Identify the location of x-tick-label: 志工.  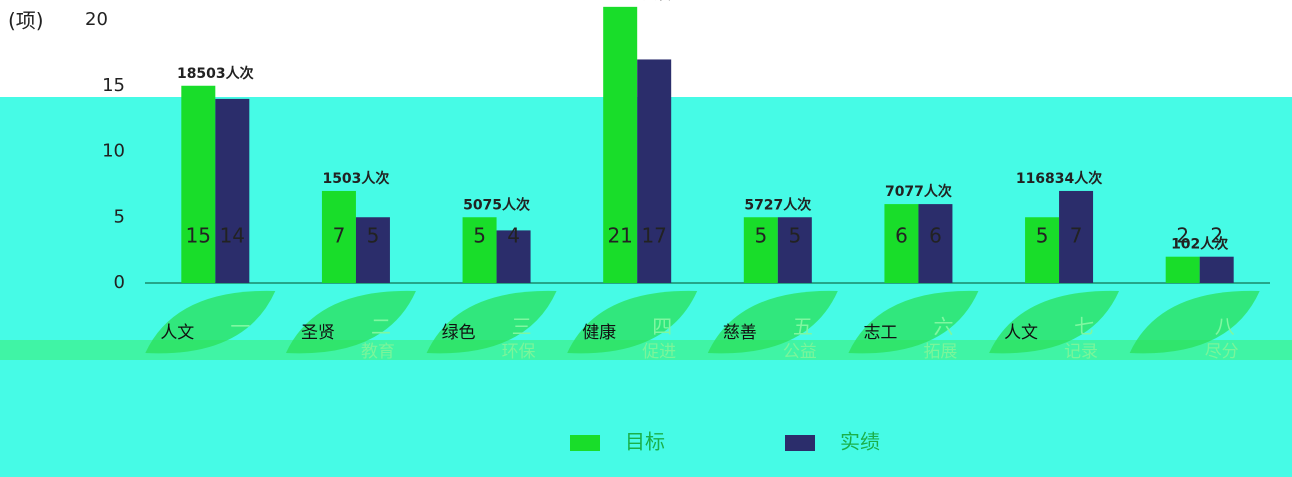
(880, 333).